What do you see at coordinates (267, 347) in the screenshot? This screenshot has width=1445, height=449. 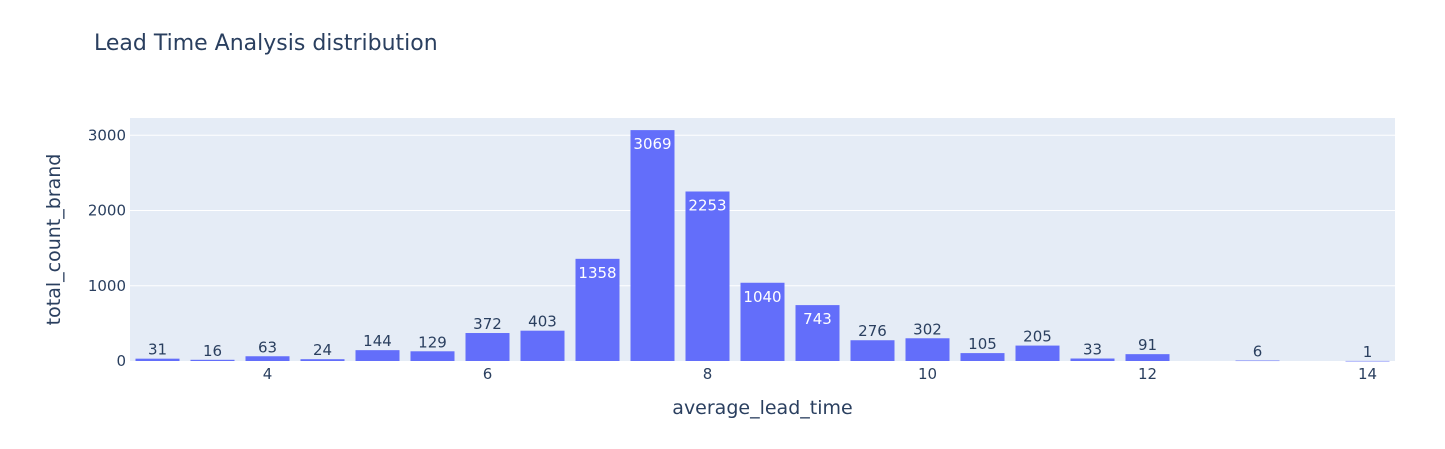 I see `bar-value-label: 63` at bounding box center [267, 347].